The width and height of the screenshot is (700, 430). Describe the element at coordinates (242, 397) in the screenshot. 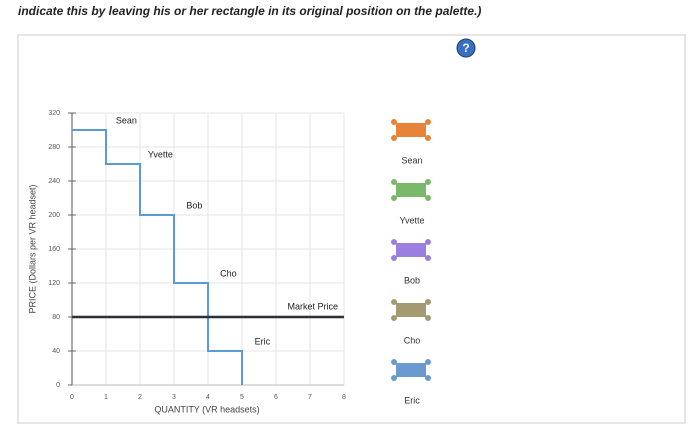

I see `x-tick-label: 5` at that location.